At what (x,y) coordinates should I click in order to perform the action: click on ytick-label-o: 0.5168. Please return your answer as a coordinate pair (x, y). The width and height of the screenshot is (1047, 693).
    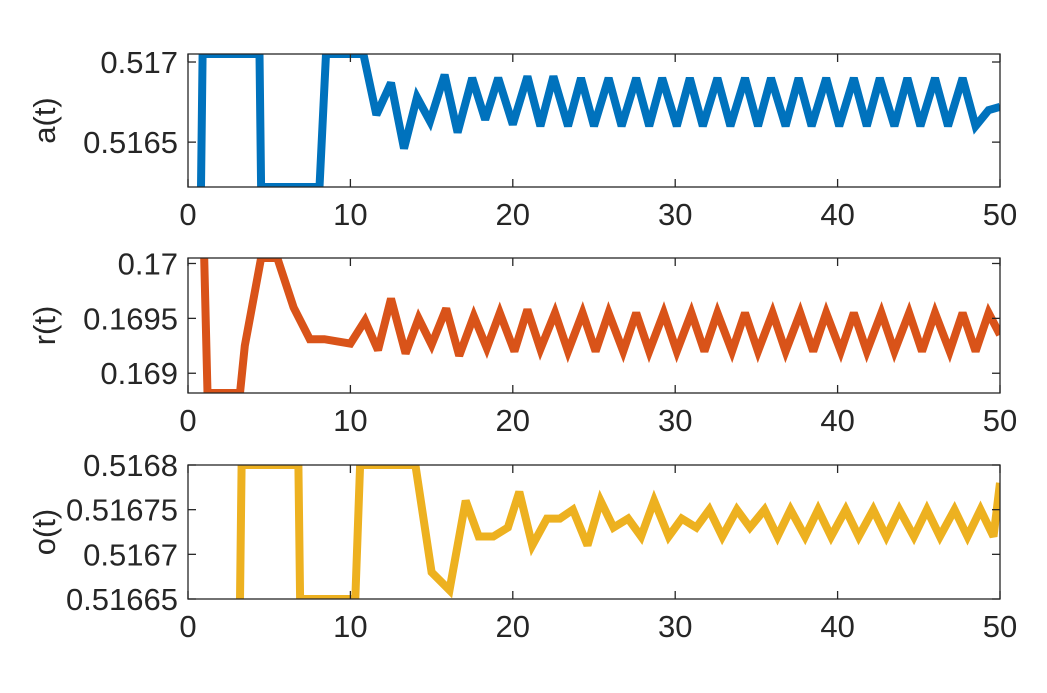
    Looking at the image, I should click on (130, 465).